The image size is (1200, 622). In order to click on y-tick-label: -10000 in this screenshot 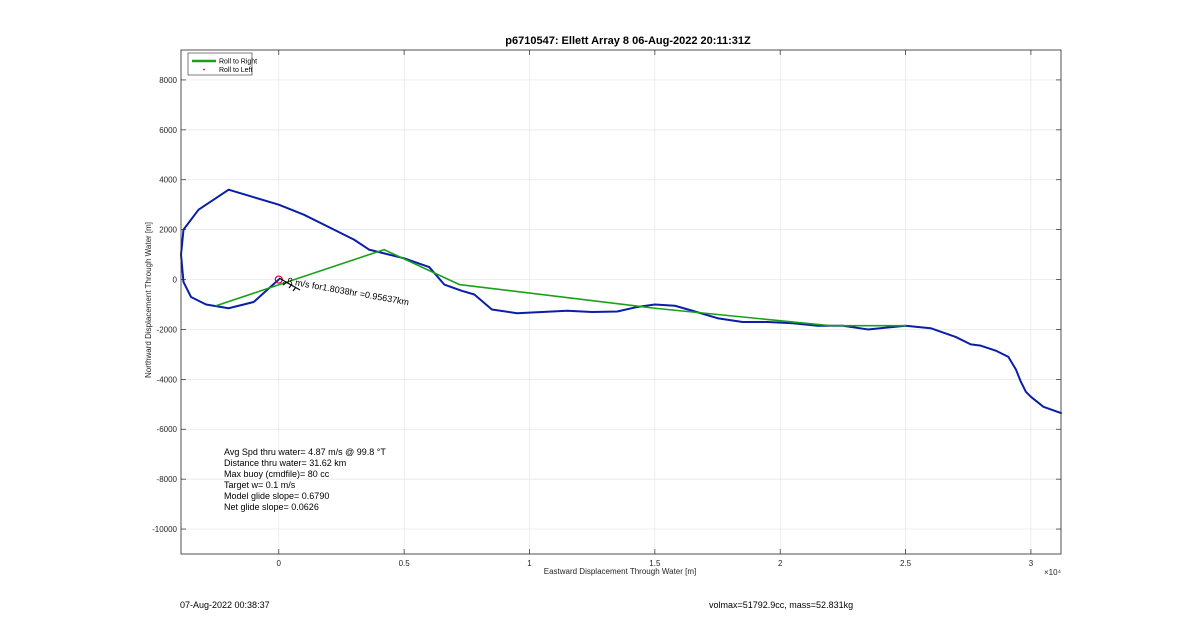, I will do `click(164, 529)`.